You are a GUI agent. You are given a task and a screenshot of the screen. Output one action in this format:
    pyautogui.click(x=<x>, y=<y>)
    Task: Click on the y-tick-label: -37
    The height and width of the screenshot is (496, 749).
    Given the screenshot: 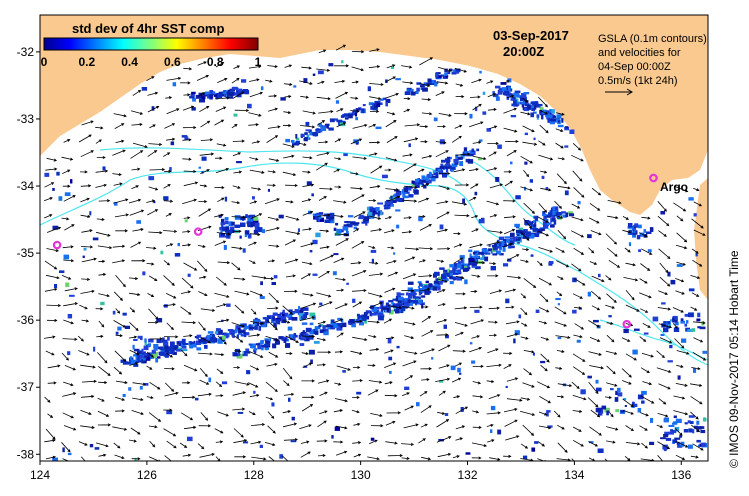 What is the action you would take?
    pyautogui.click(x=26, y=387)
    